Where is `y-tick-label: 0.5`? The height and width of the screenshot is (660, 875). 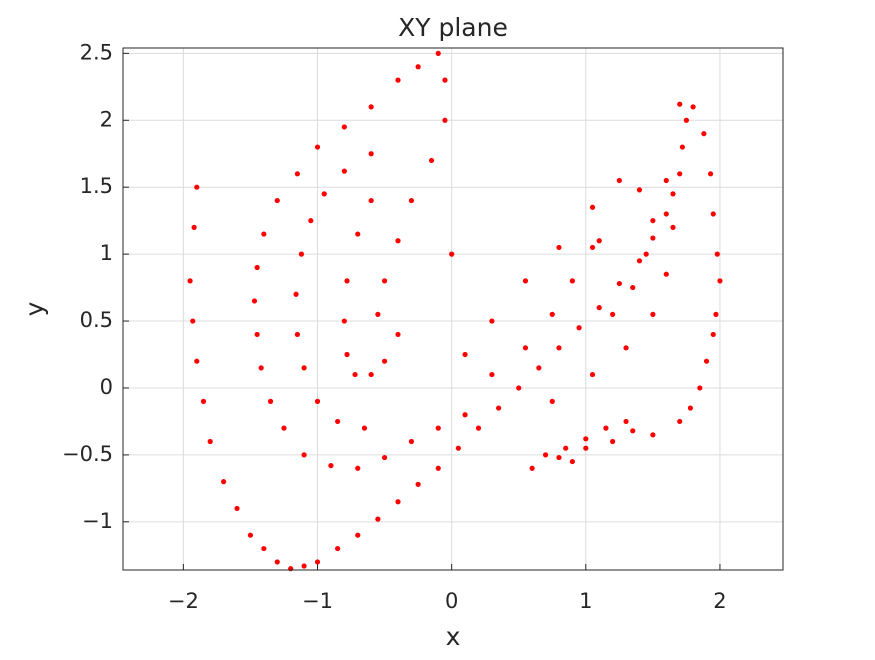
y-tick-label: 0.5 is located at coordinates (96, 320).